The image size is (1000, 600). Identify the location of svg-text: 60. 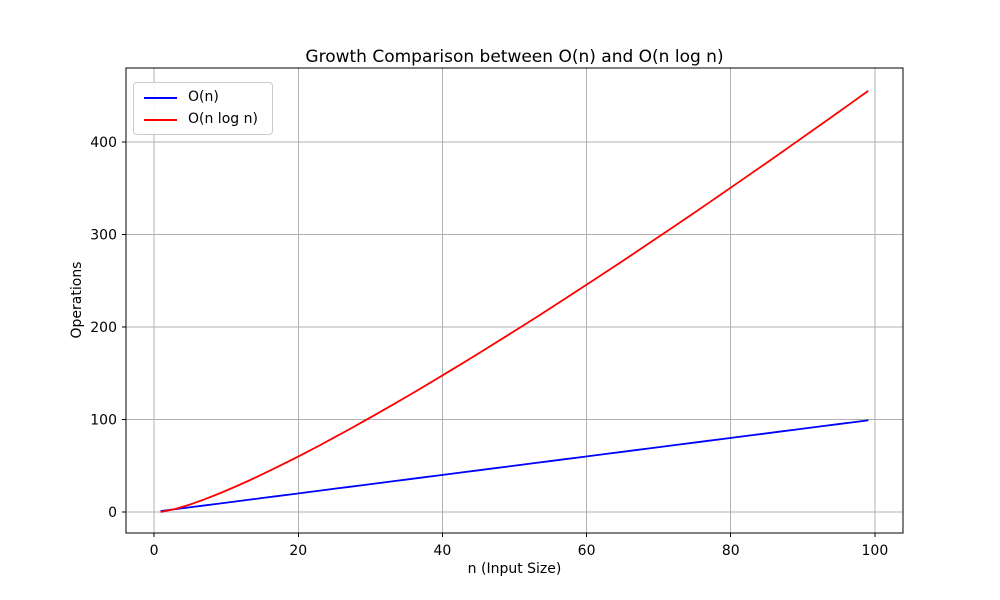
(587, 551).